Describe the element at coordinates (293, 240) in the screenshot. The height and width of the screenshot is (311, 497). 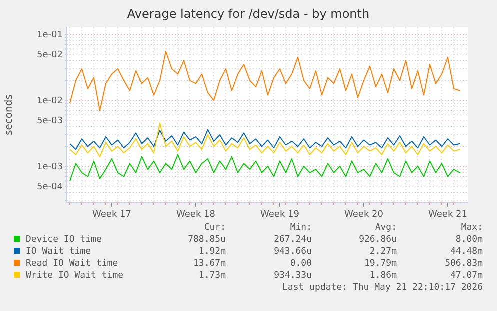
I see `text: 267.24u` at that location.